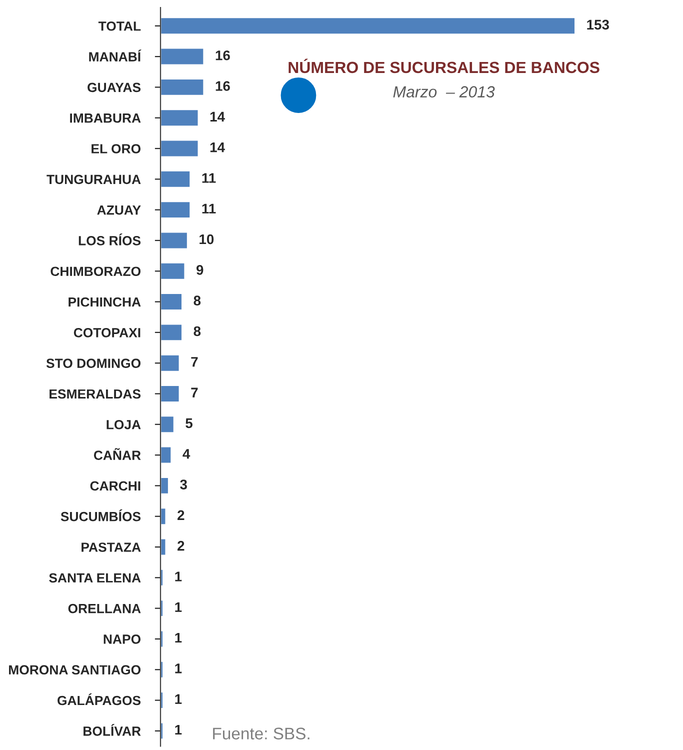 The image size is (683, 750). I want to click on y-tick-label: TOTAL, so click(119, 26).